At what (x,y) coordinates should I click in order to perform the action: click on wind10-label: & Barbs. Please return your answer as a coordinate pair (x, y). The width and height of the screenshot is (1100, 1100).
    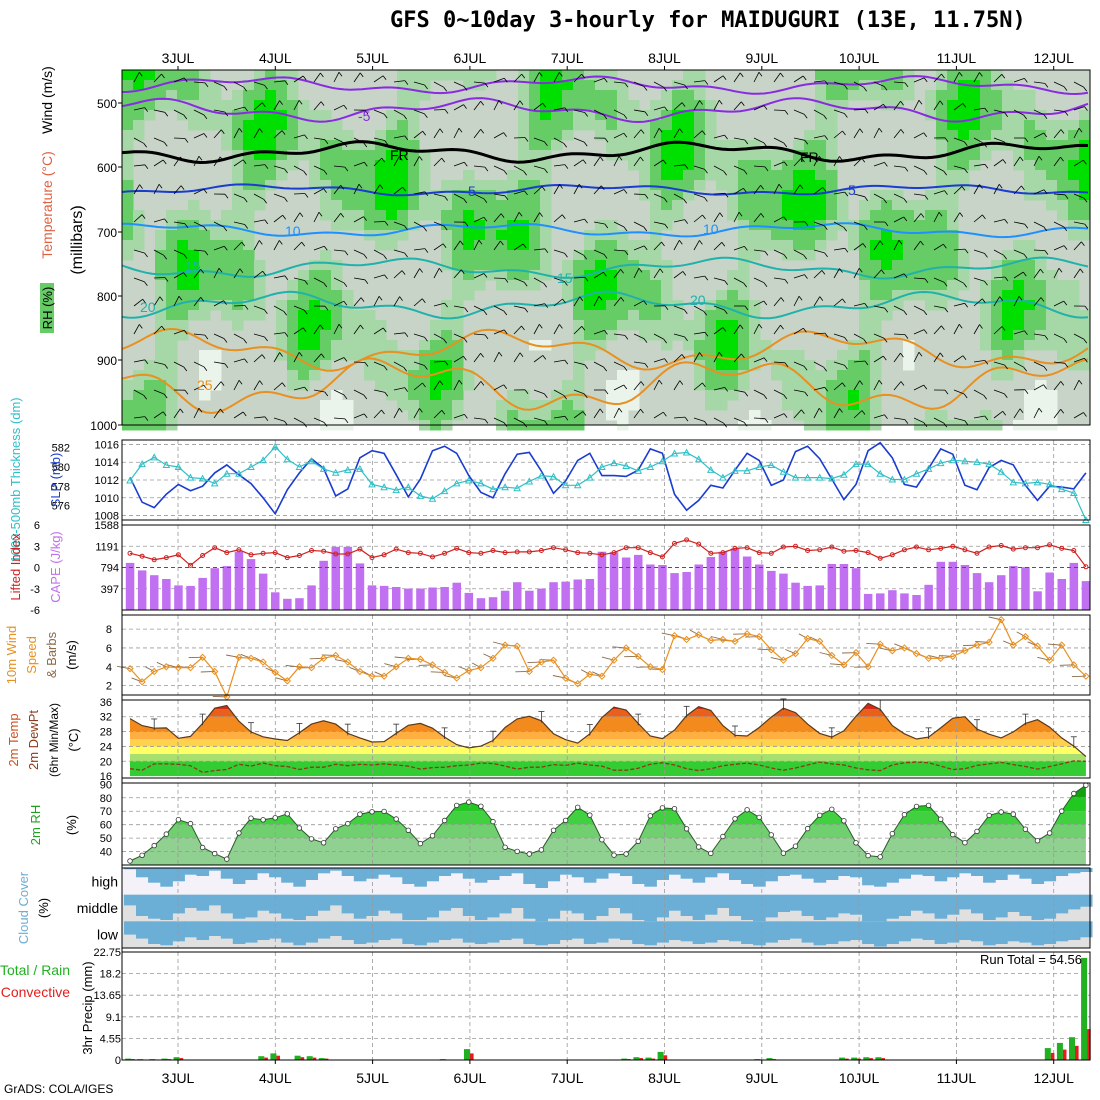
    Looking at the image, I should click on (51, 654).